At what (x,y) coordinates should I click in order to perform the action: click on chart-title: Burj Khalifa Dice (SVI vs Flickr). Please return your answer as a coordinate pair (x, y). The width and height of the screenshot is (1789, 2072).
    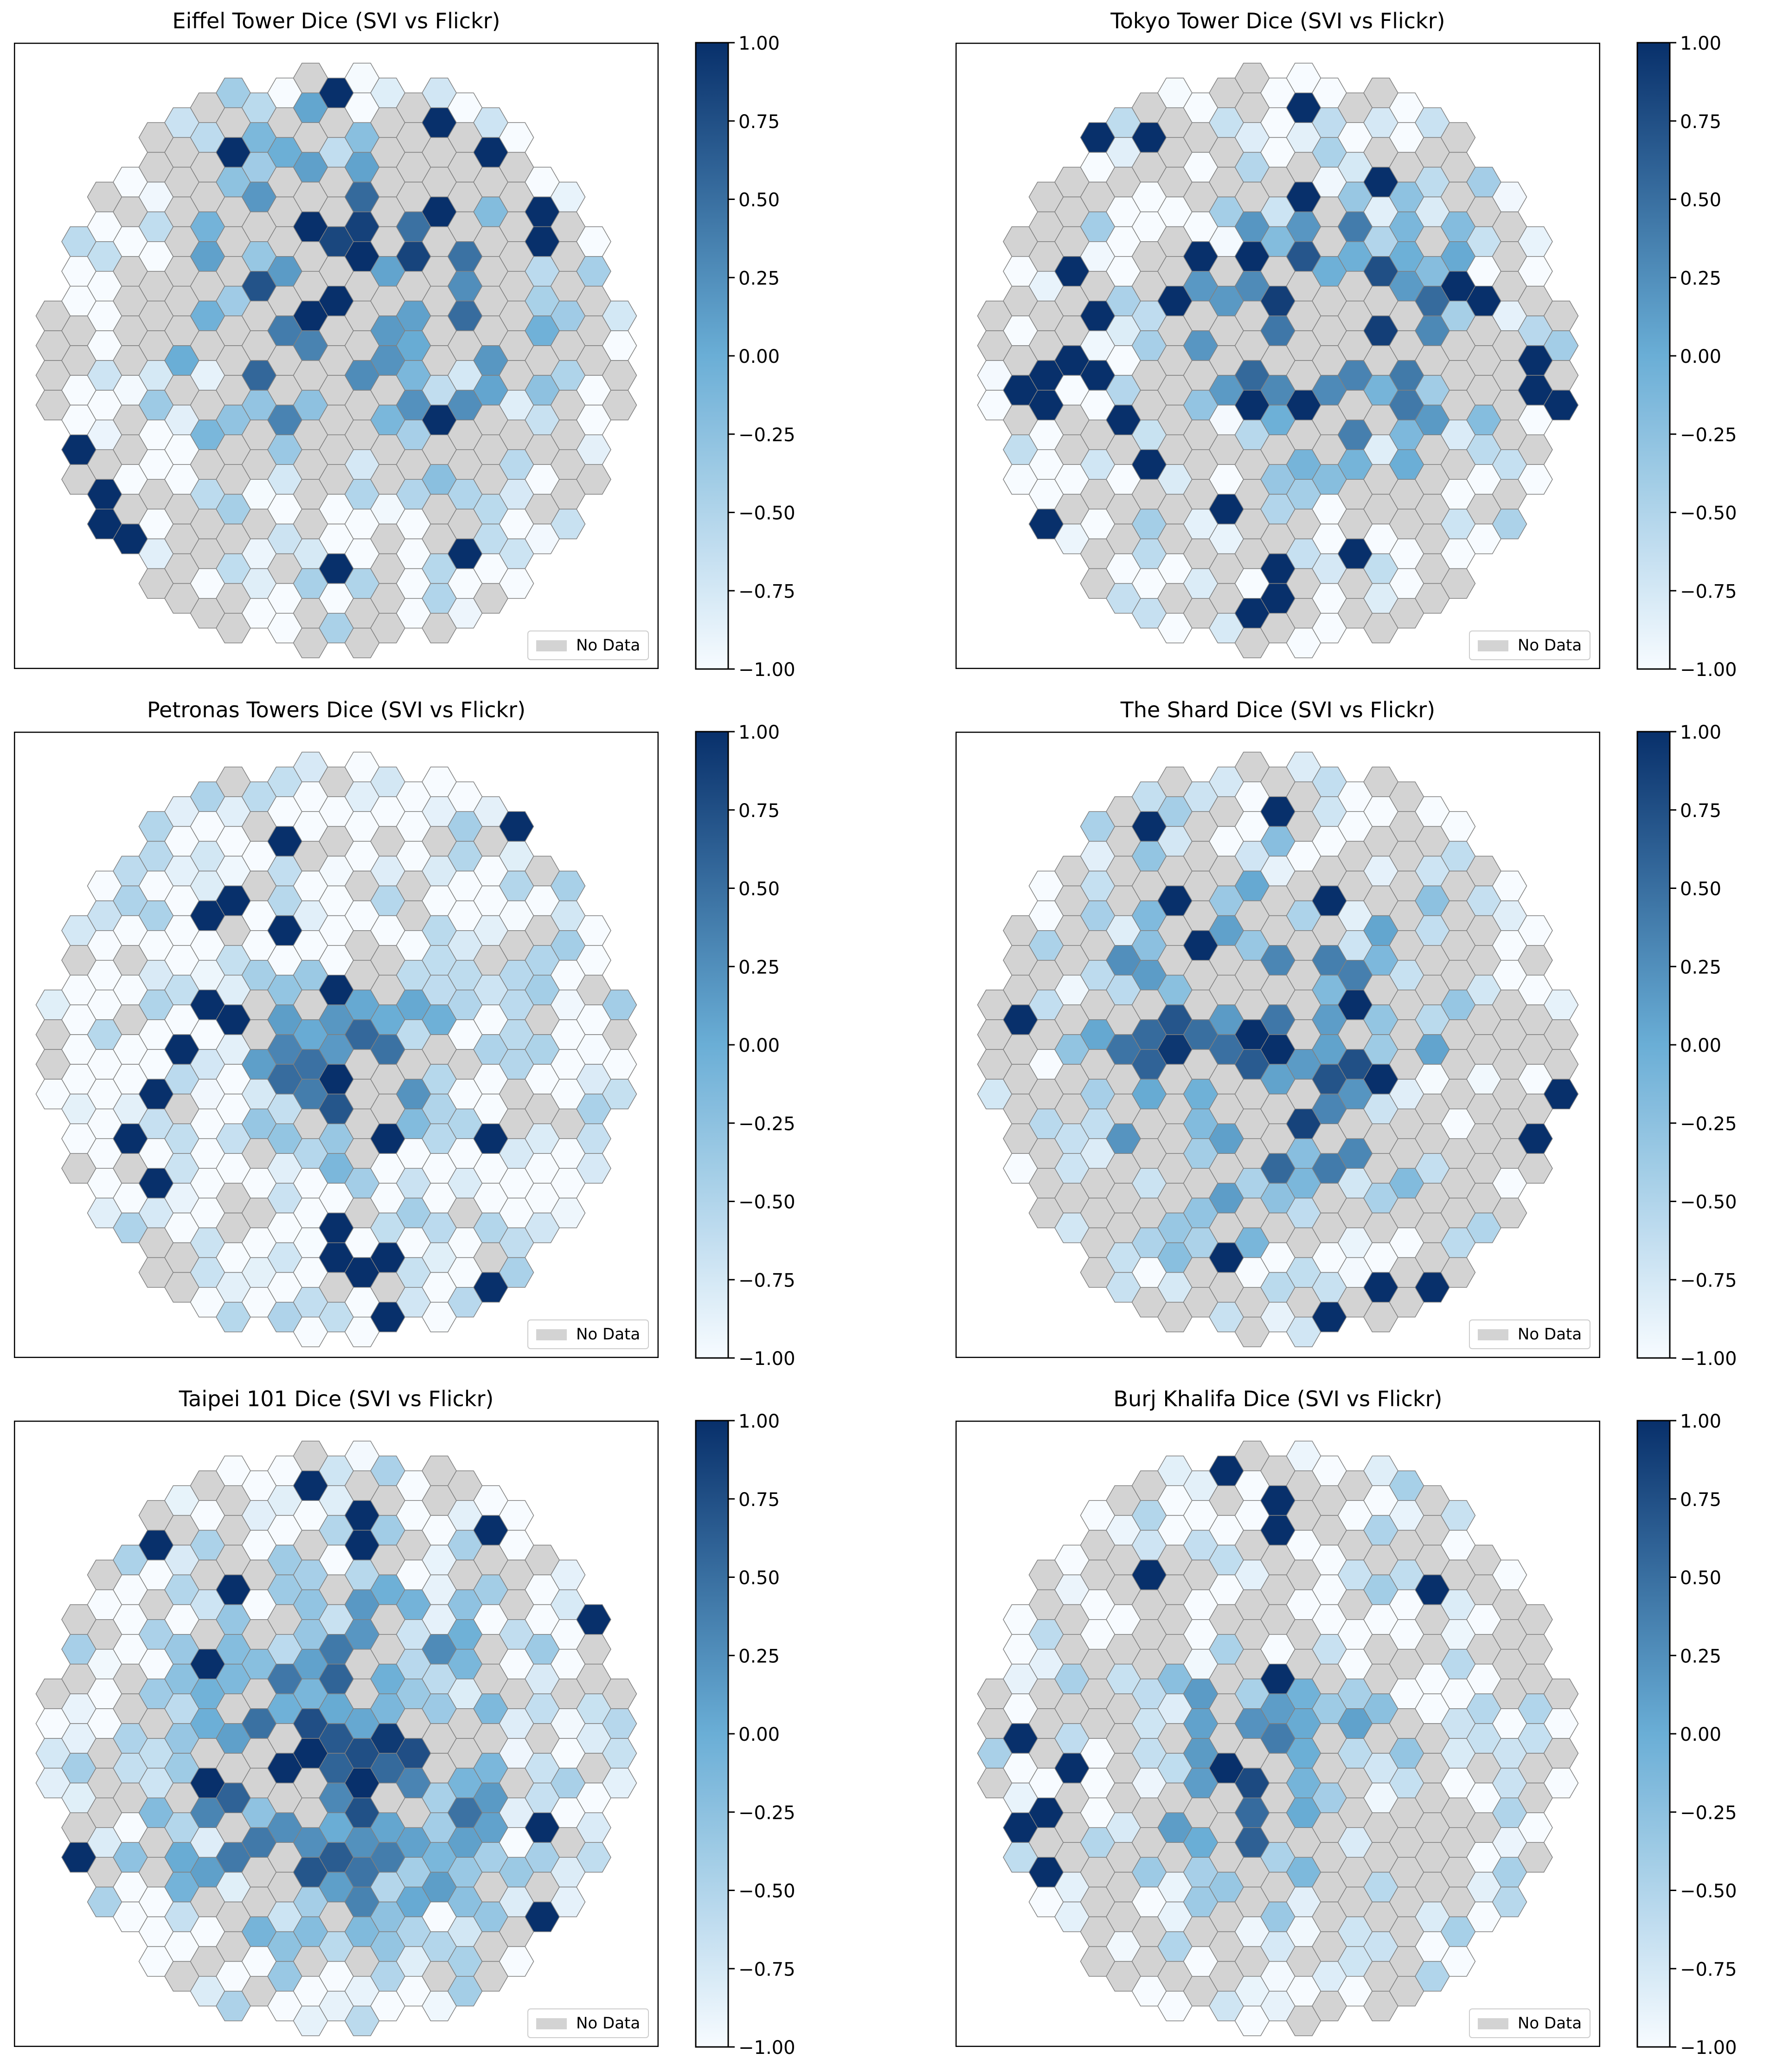
    Looking at the image, I should click on (1278, 1398).